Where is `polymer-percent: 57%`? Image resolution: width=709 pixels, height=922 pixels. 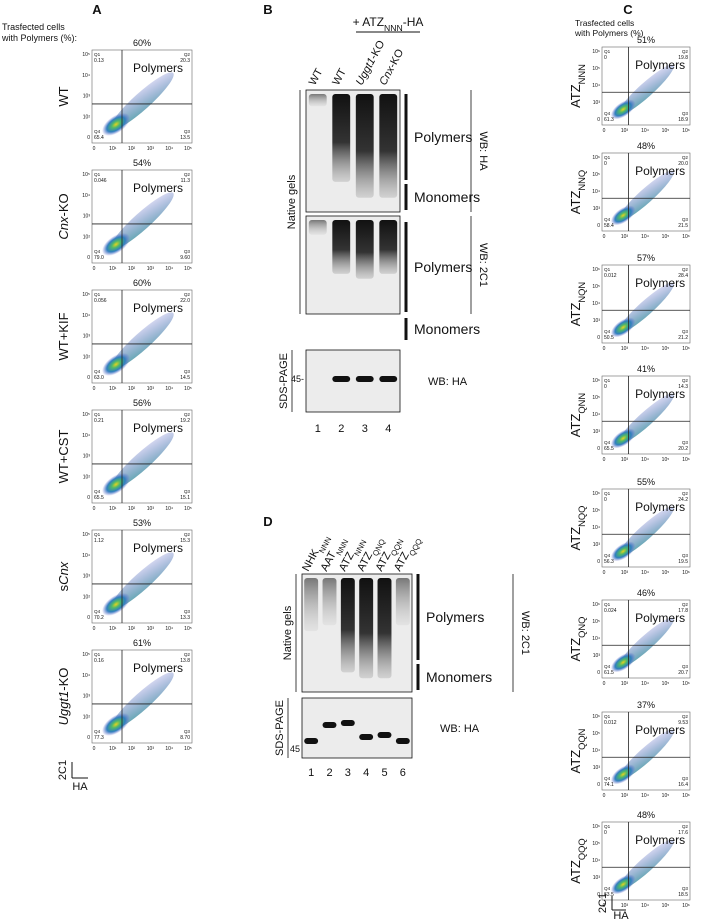
polymer-percent: 57% is located at coordinates (646, 258).